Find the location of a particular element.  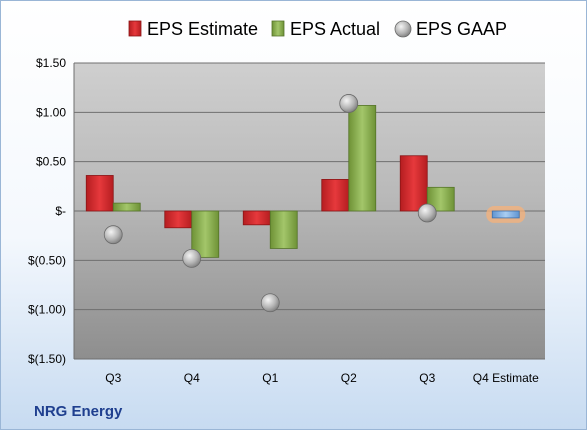

y-tick-label: $0.50 is located at coordinates (51, 162).